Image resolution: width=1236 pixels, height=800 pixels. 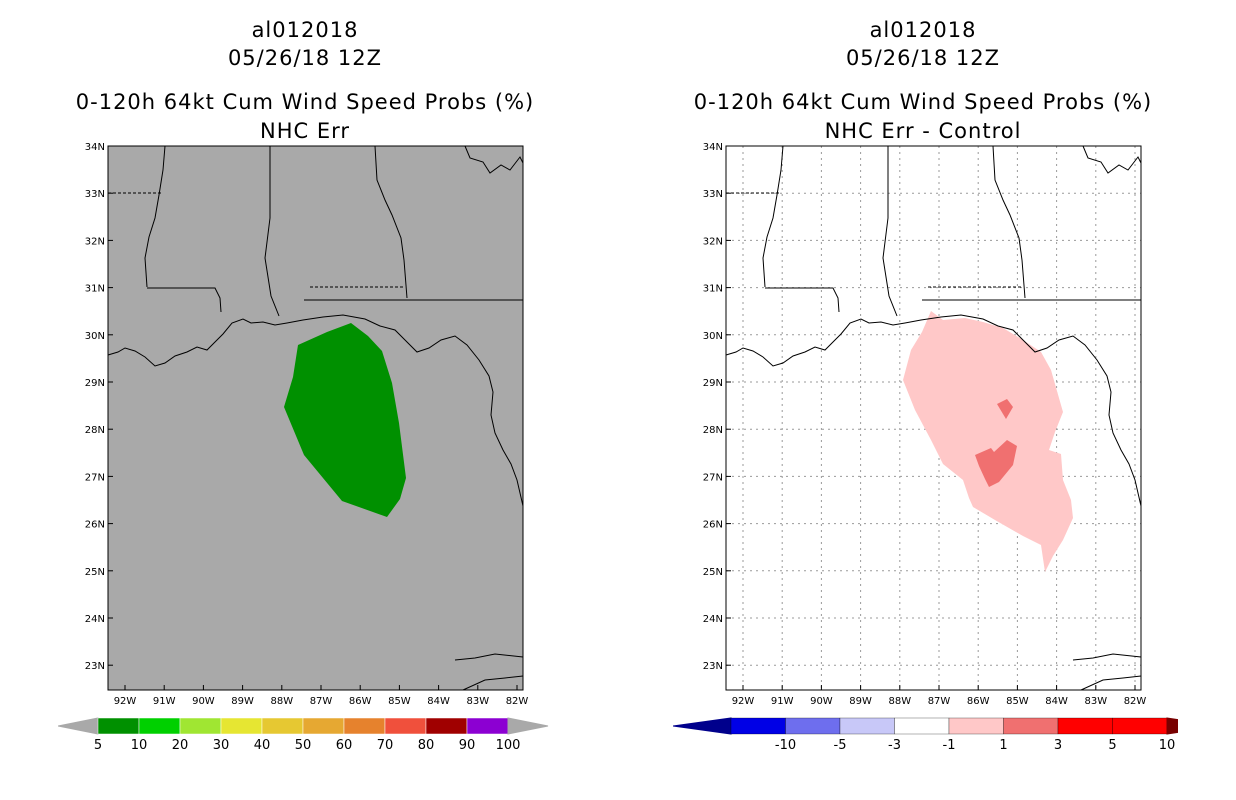 What do you see at coordinates (949, 745) in the screenshot?
I see `colorbar-label: -1` at bounding box center [949, 745].